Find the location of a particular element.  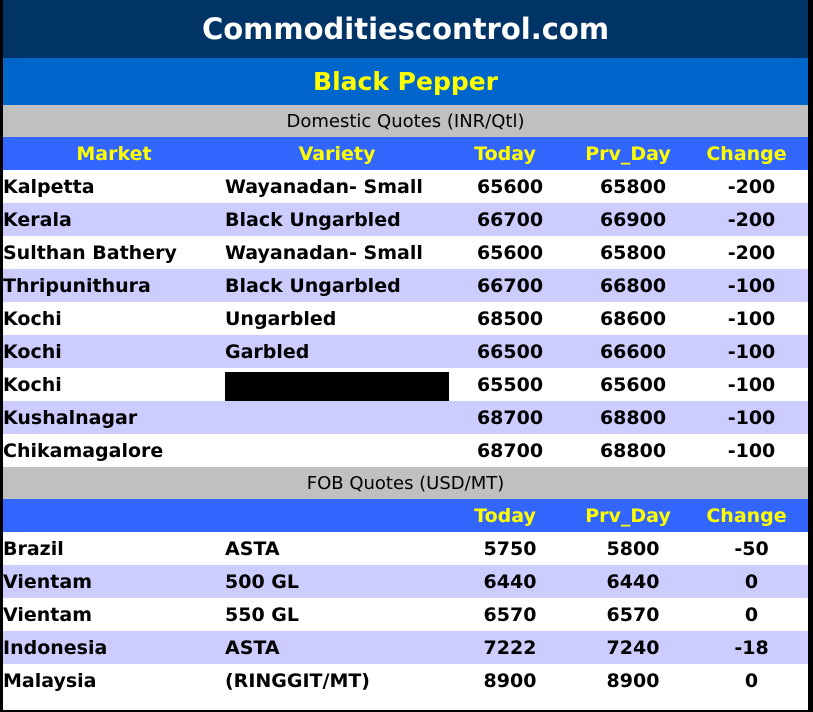

table-row: Kerala Black Ungarbled 66700 66900 -200 is located at coordinates (405, 219).